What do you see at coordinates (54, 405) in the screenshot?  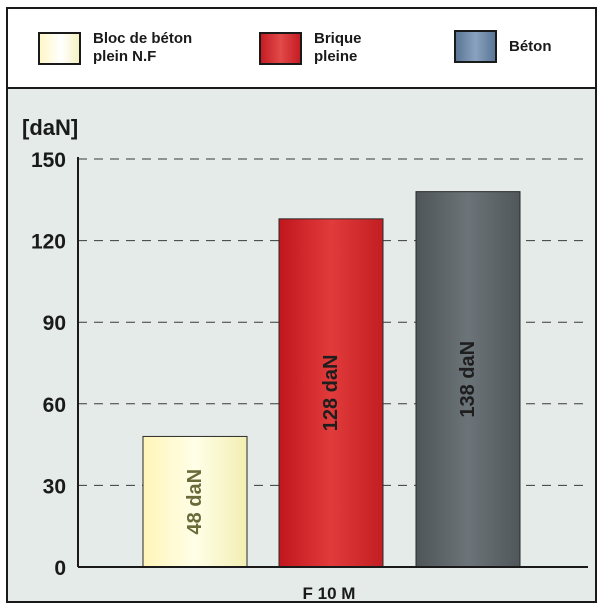 I see `y-tick-label: 60` at bounding box center [54, 405].